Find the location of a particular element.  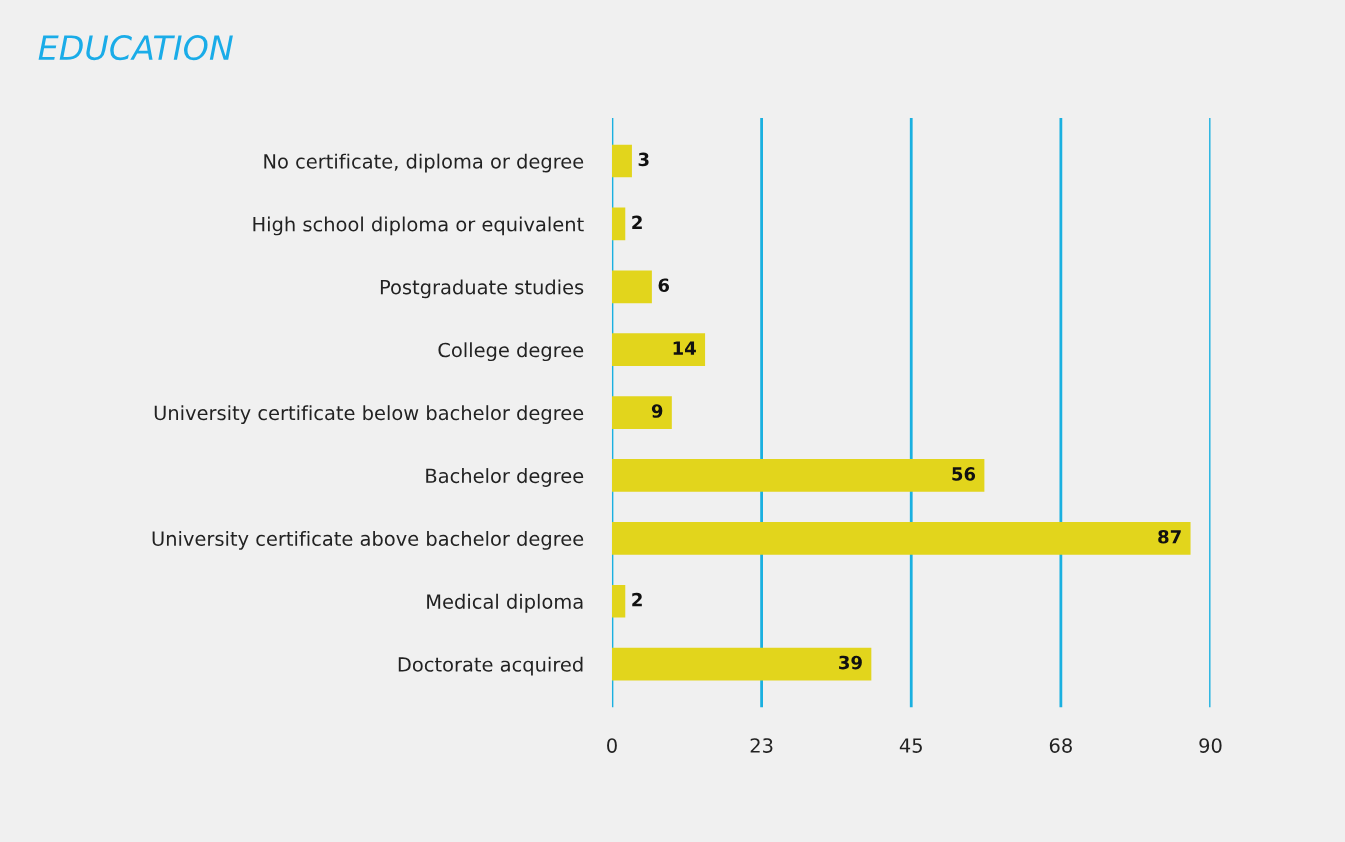

data-label: 87 is located at coordinates (1169, 536).